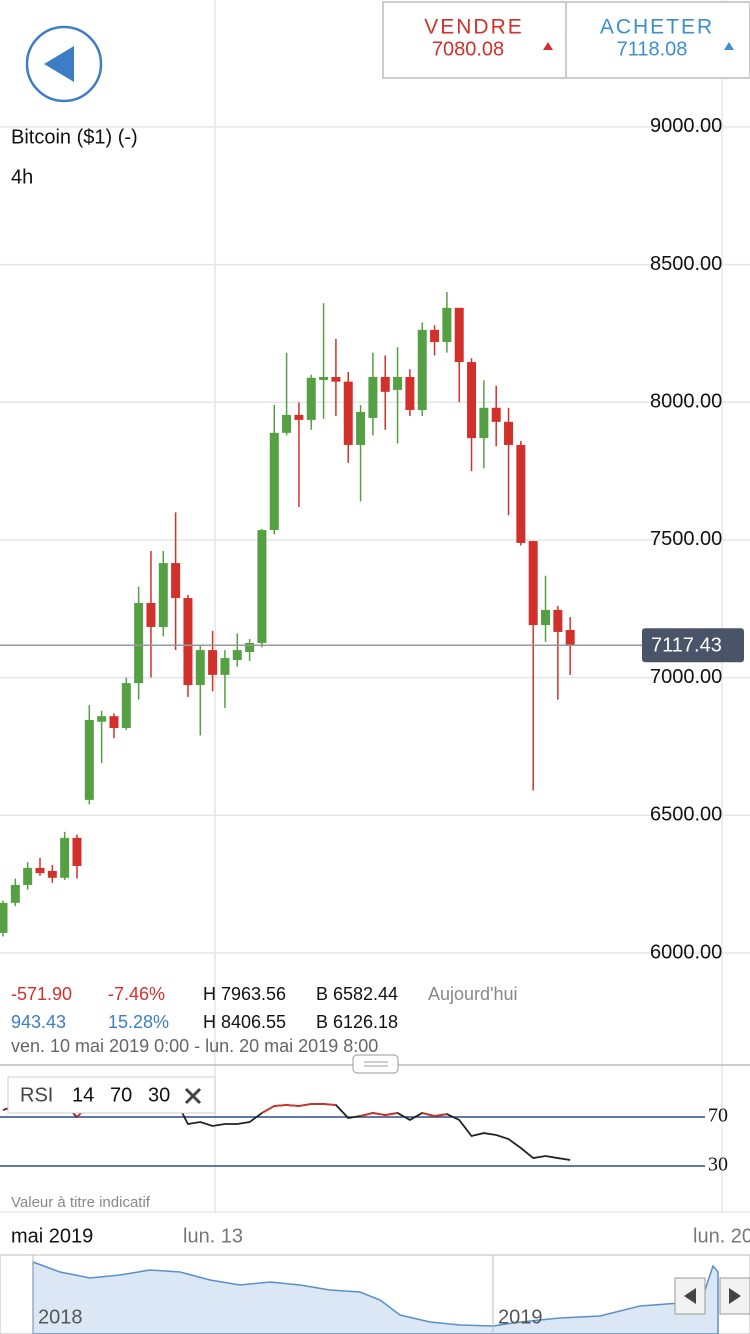  Describe the element at coordinates (244, 994) in the screenshot. I see `stat: H 7963.56` at that location.